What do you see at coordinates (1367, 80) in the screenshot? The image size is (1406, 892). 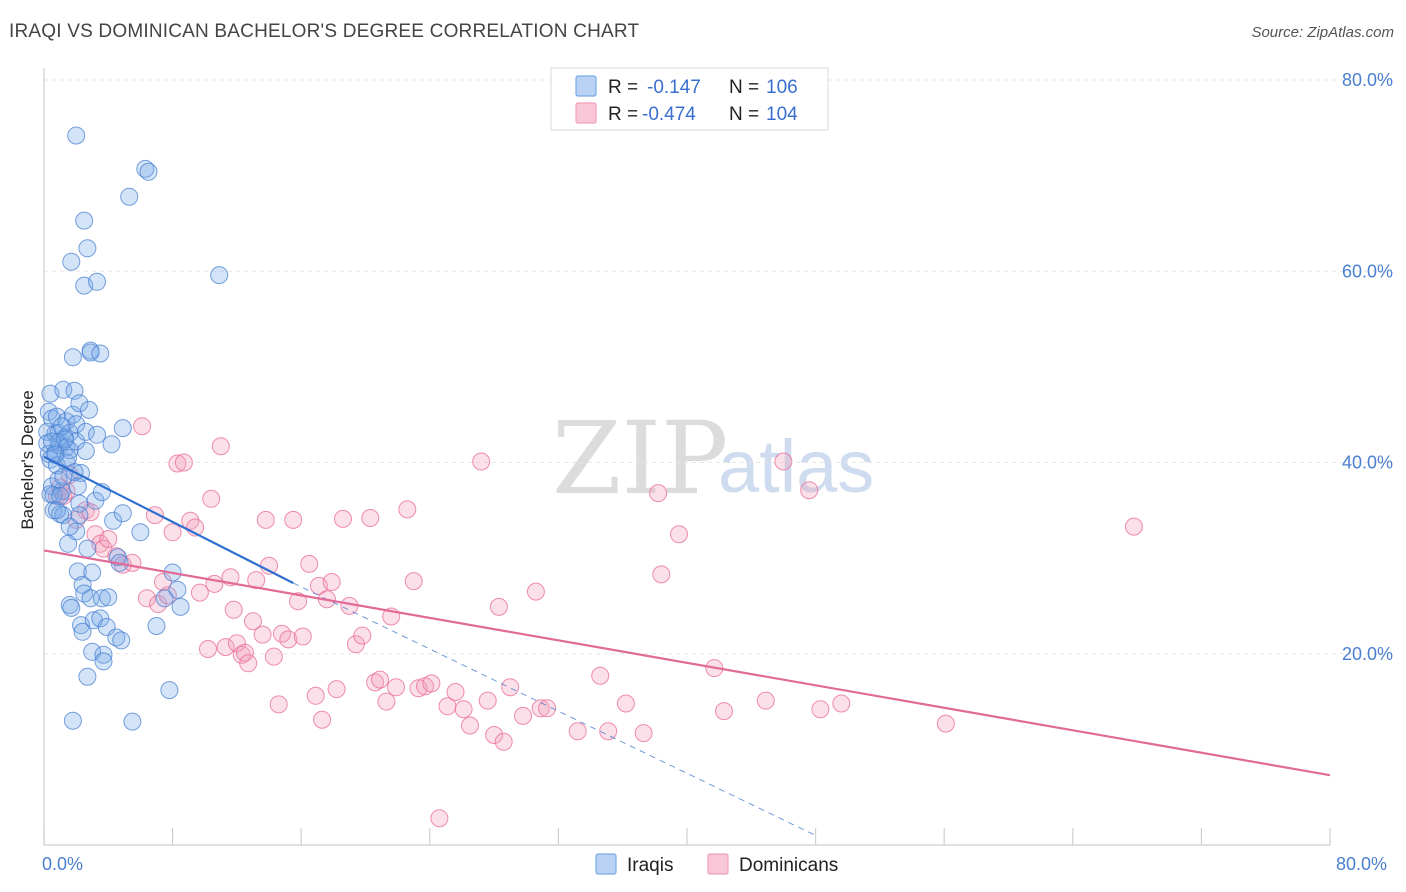 I see `y-tick-label: 80.0%` at bounding box center [1367, 80].